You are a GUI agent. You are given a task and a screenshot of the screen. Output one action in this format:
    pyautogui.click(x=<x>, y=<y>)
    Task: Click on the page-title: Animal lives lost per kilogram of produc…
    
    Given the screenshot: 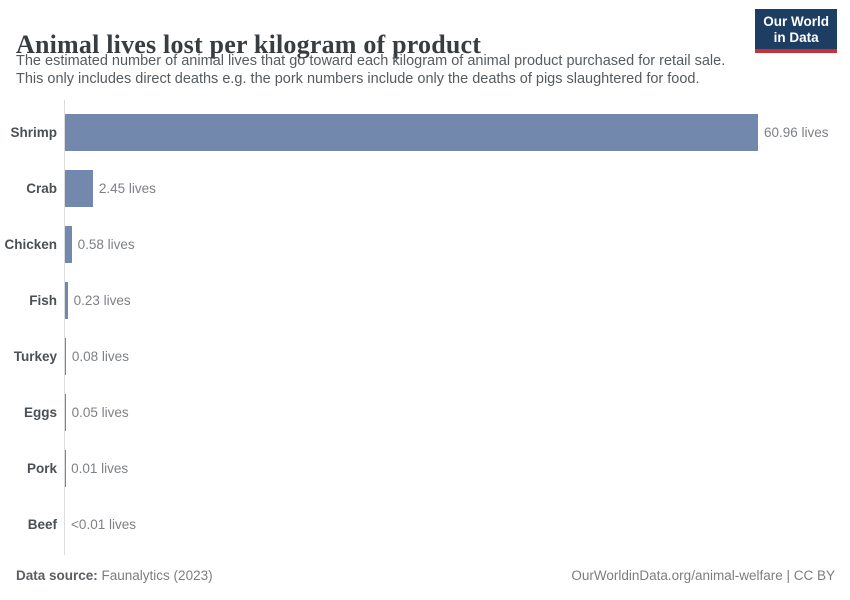 What is the action you would take?
    pyautogui.click(x=249, y=45)
    